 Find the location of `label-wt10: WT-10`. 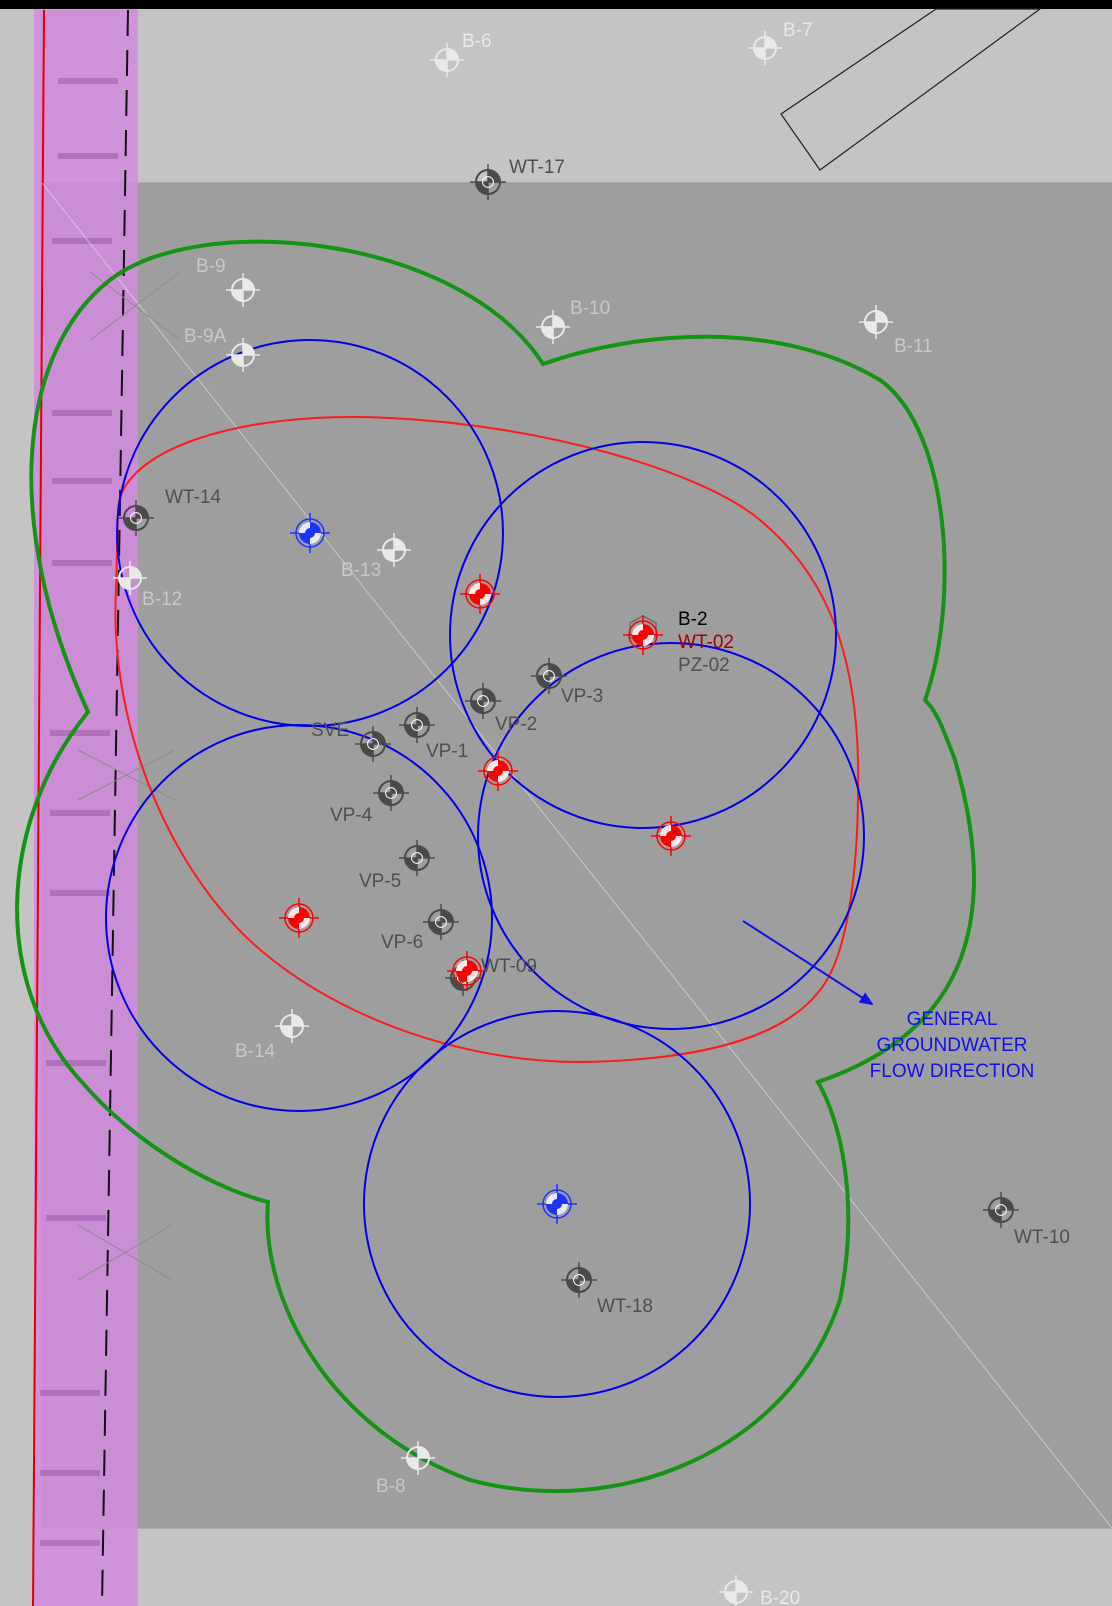

label-wt10: WT-10 is located at coordinates (1042, 1237).